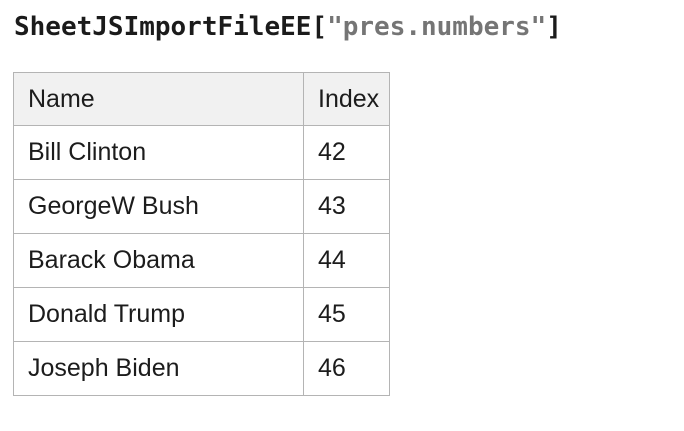 Image resolution: width=684 pixels, height=431 pixels. I want to click on table-row: GeorgeW Bush 43, so click(201, 206).